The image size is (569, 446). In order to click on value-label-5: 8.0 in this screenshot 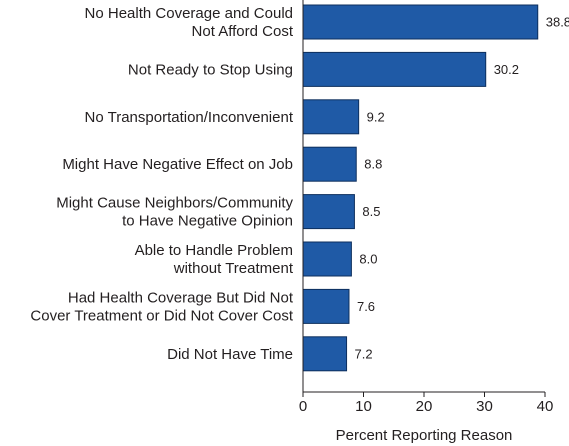, I will do `click(368, 259)`.